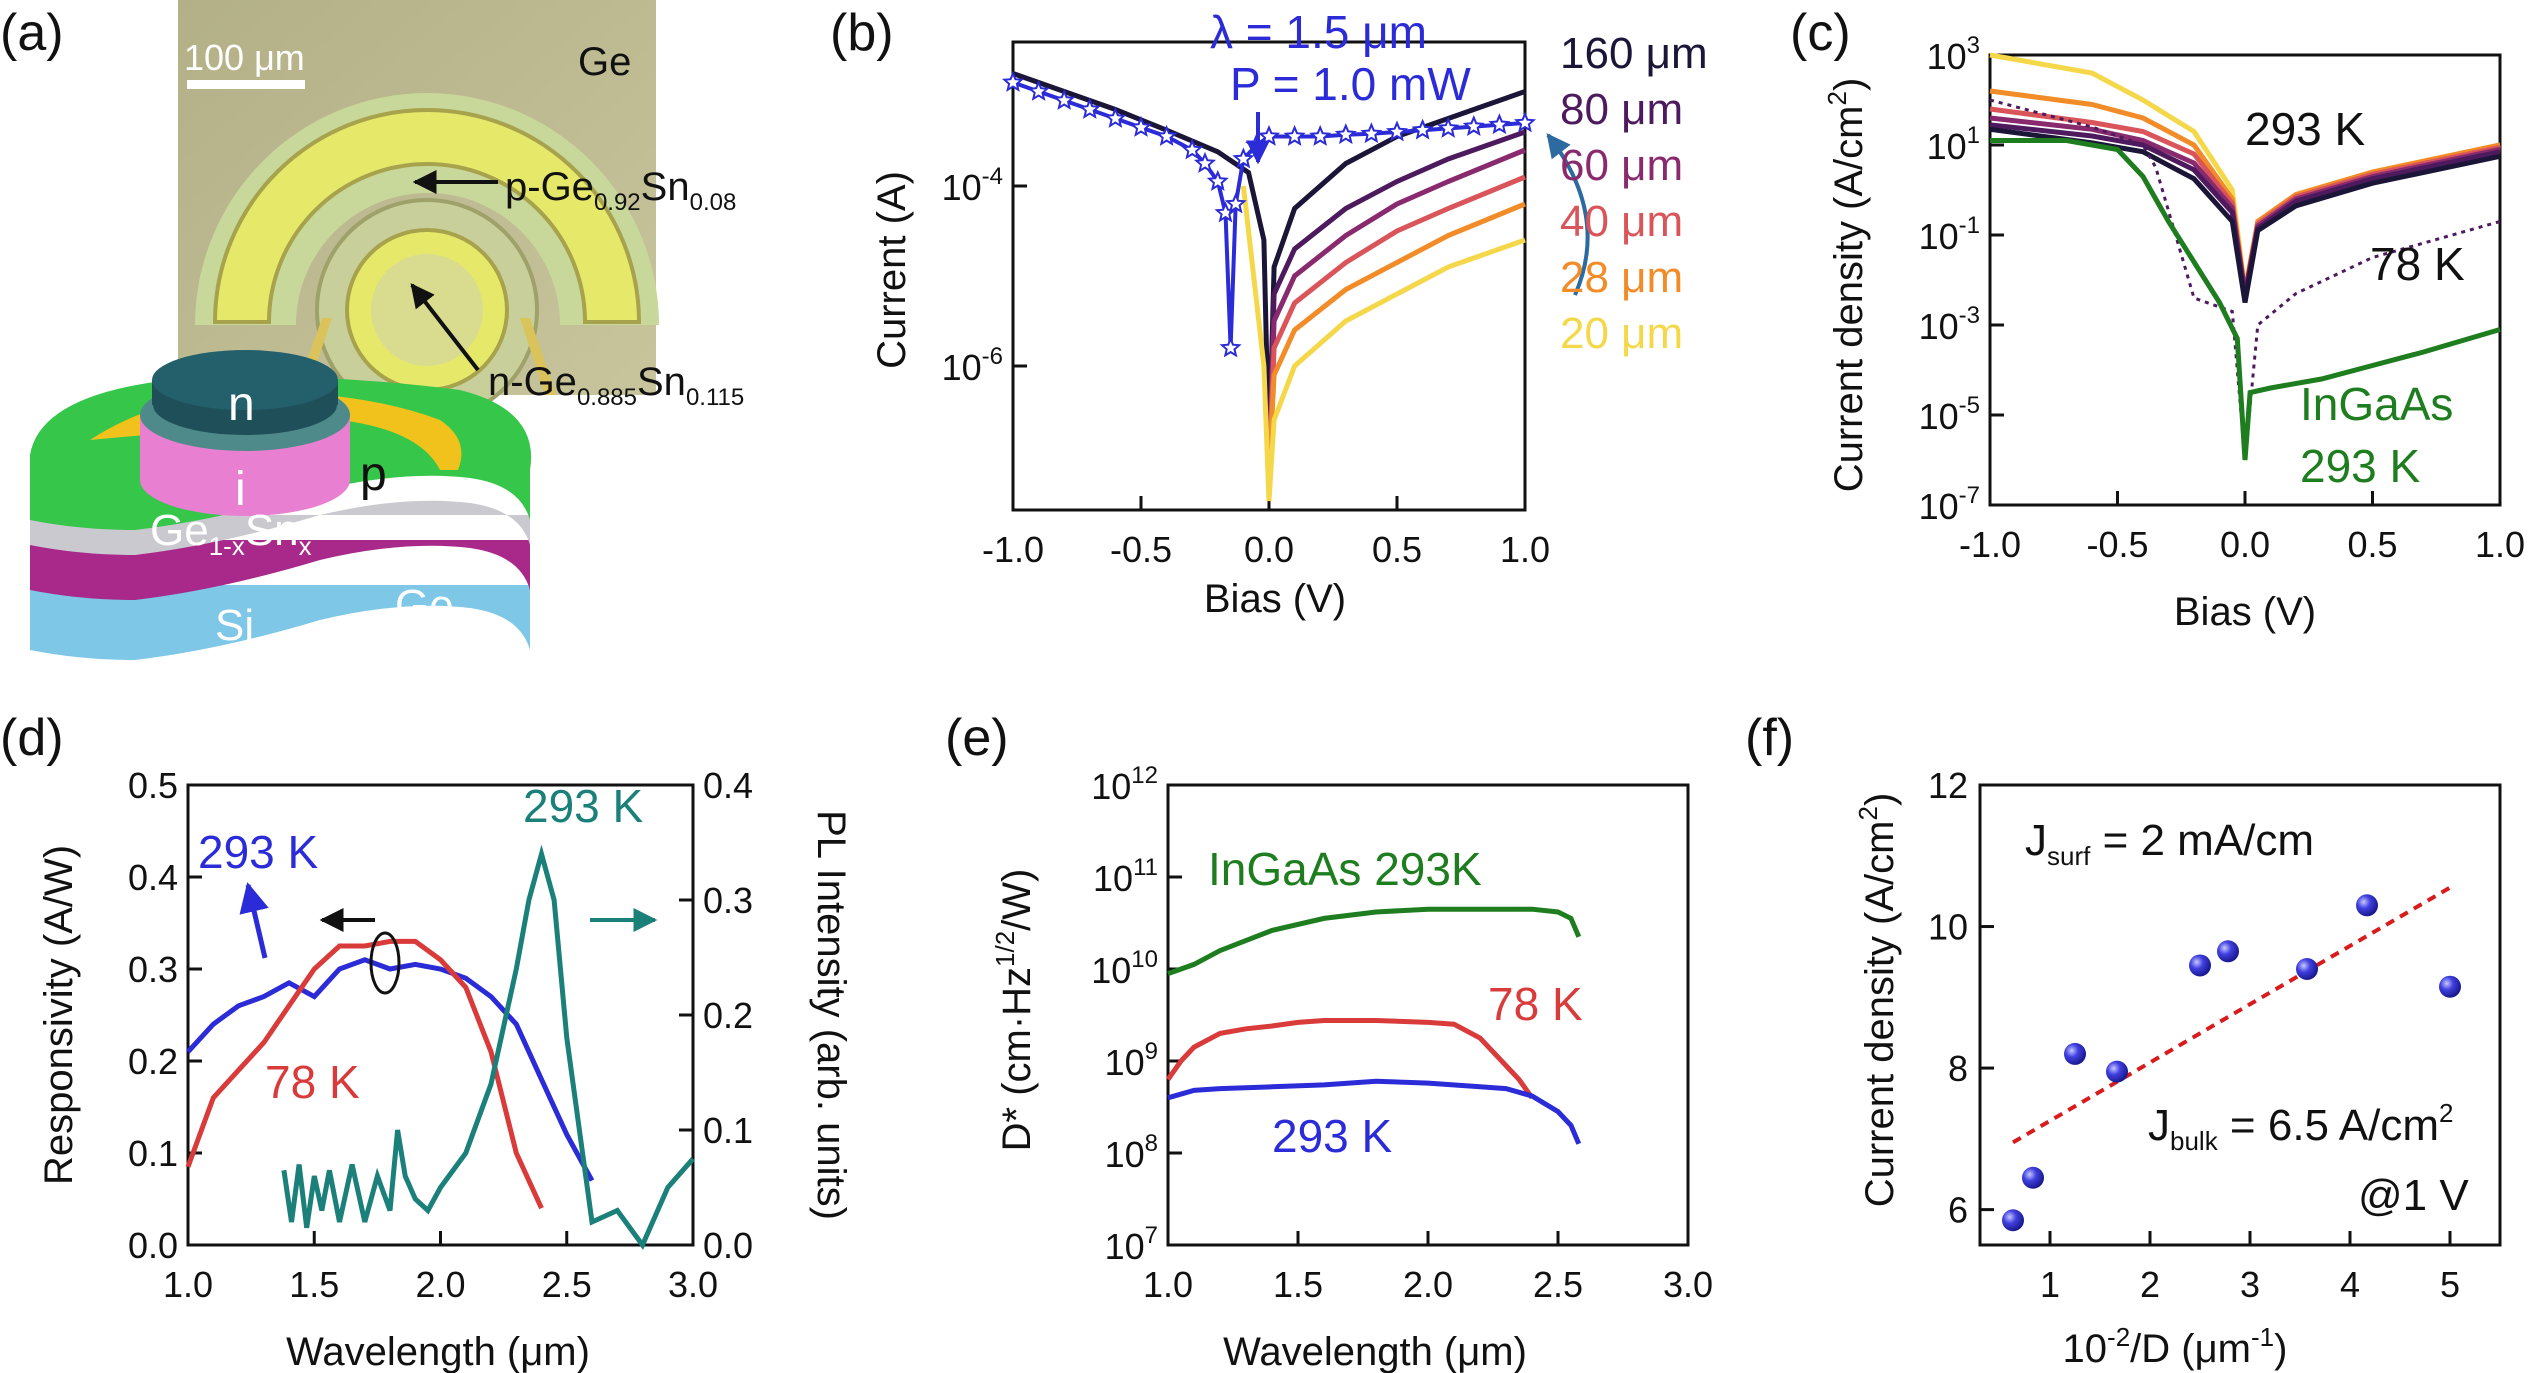  What do you see at coordinates (728, 1015) in the screenshot?
I see `d-ytick-right-label: 0.2` at bounding box center [728, 1015].